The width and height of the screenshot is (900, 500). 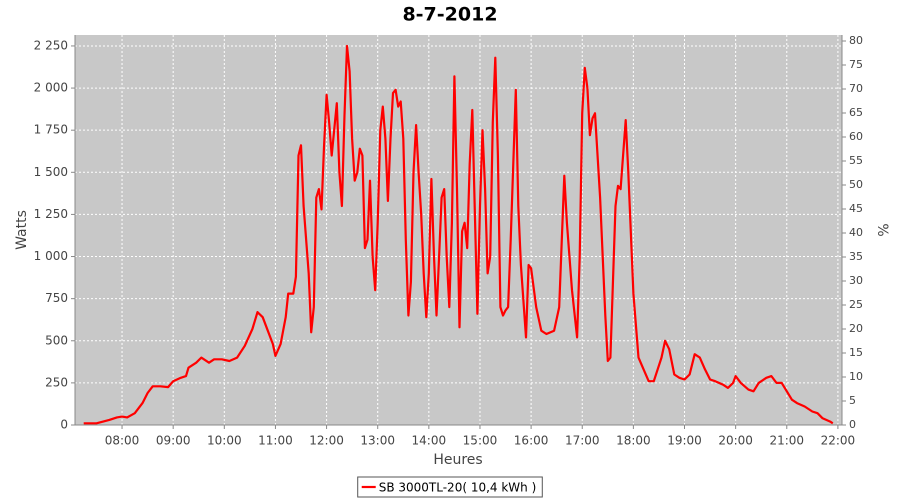 What do you see at coordinates (51, 172) in the screenshot?
I see `y-tick-label: 1 500` at bounding box center [51, 172].